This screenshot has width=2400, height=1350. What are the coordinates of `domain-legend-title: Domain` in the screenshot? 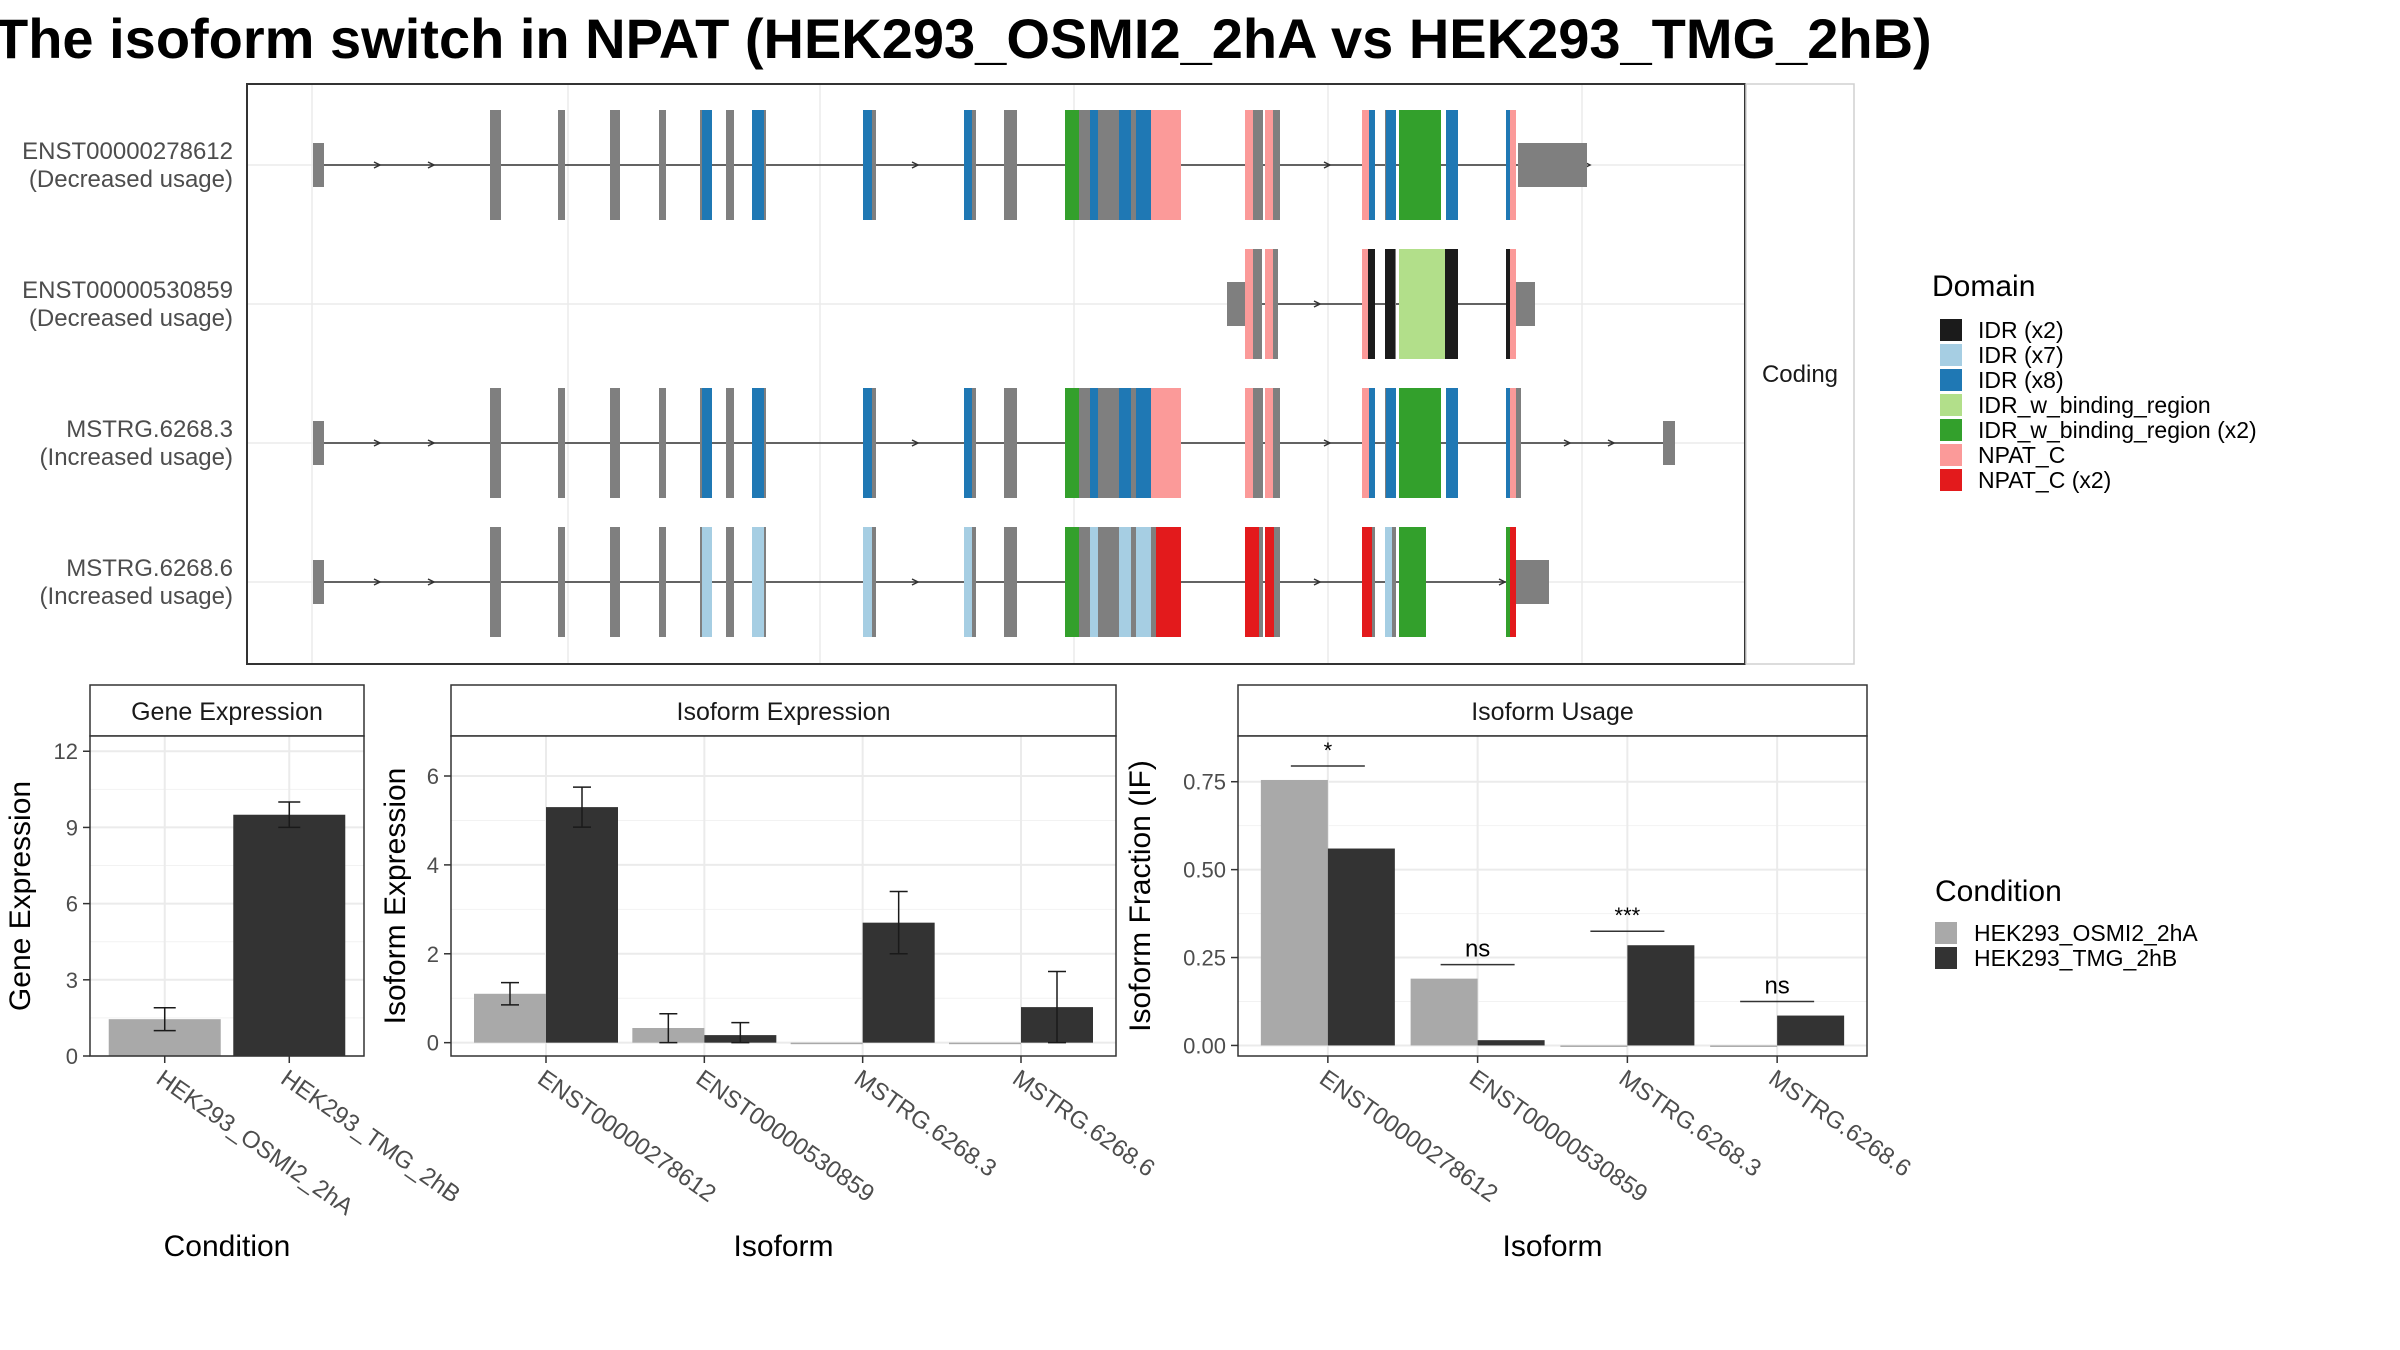 It's located at (1983, 286).